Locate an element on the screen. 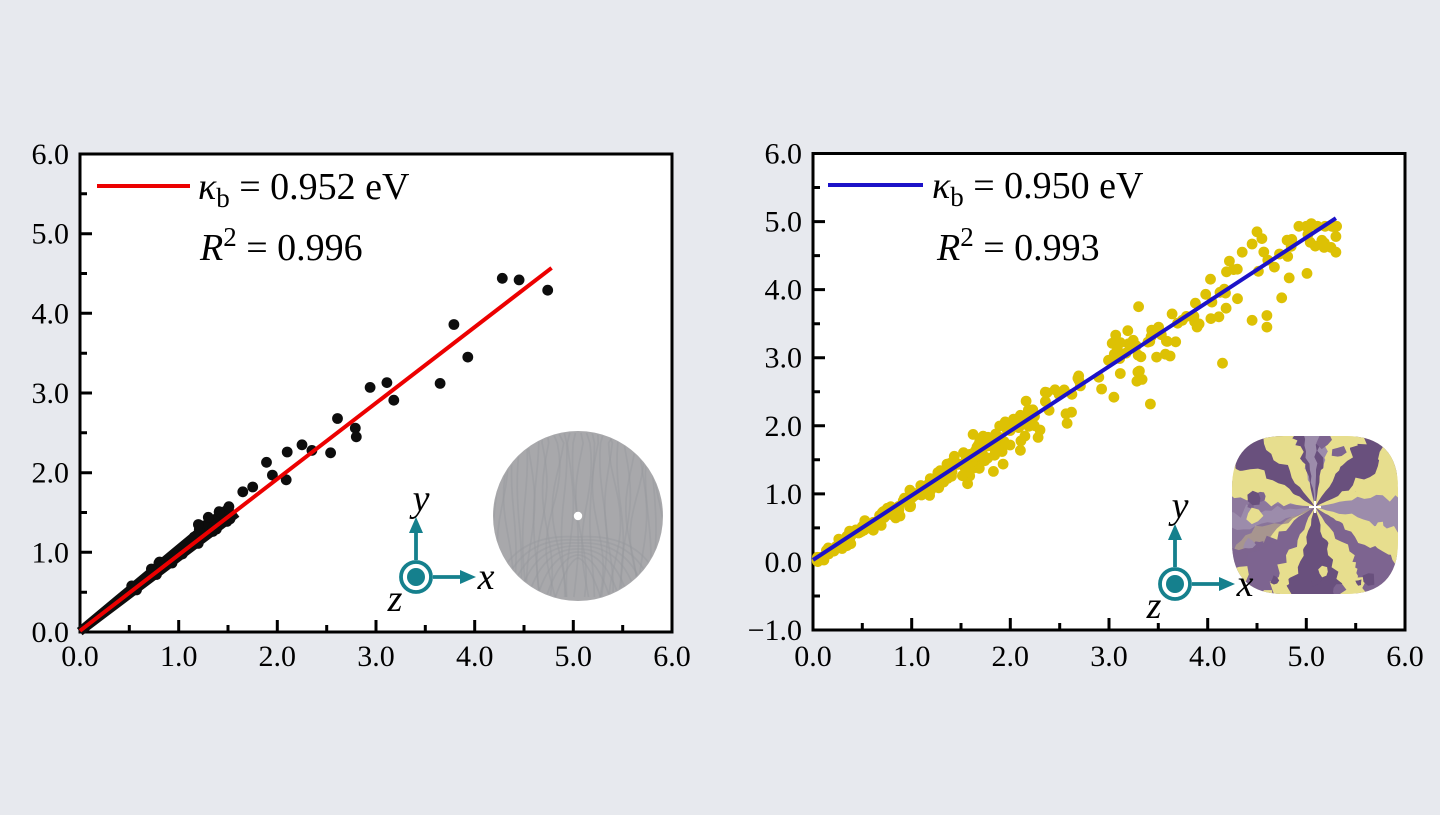 The image size is (1440, 815). svg-text: R2 = 0.993 is located at coordinates (1018, 245).